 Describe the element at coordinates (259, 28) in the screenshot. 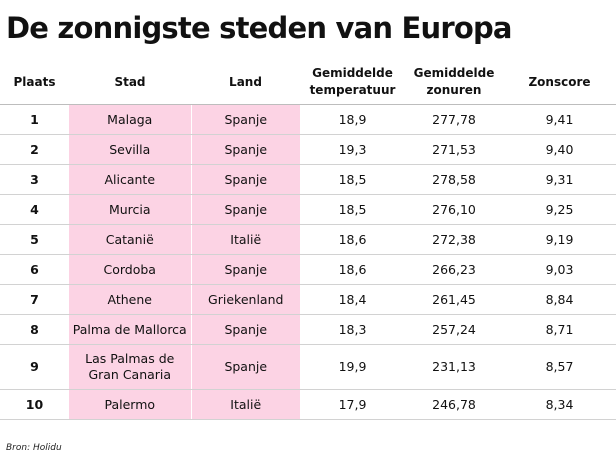

I see `page-title: De zonnigste steden van Europa` at that location.